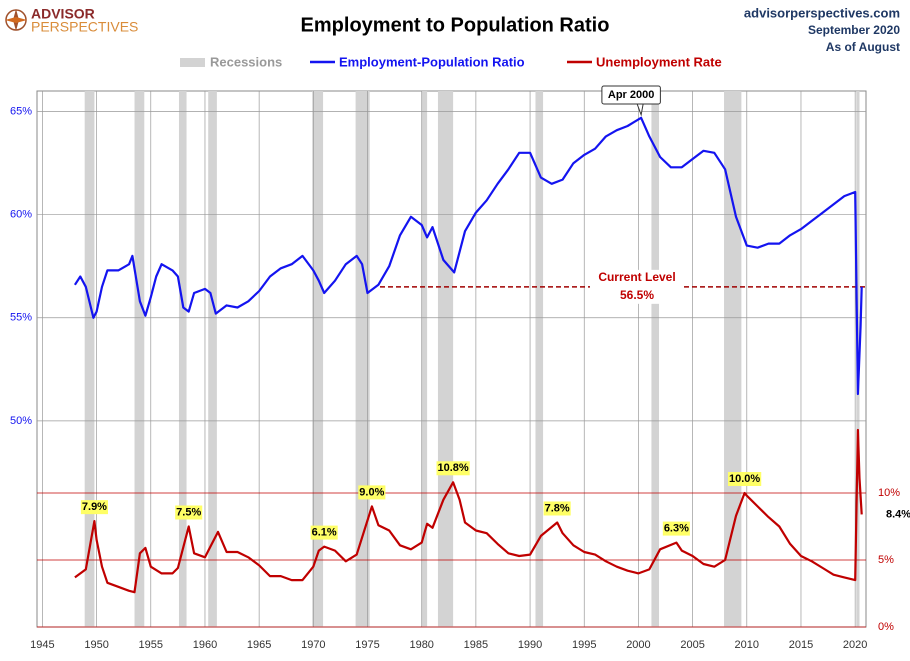 The image size is (910, 661). Describe the element at coordinates (855, 645) in the screenshot. I see `x-tick-label: 2020` at that location.